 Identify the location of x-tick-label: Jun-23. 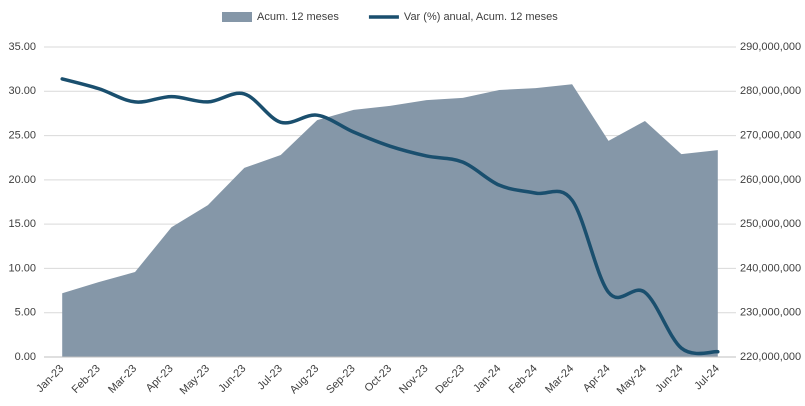
(232, 379).